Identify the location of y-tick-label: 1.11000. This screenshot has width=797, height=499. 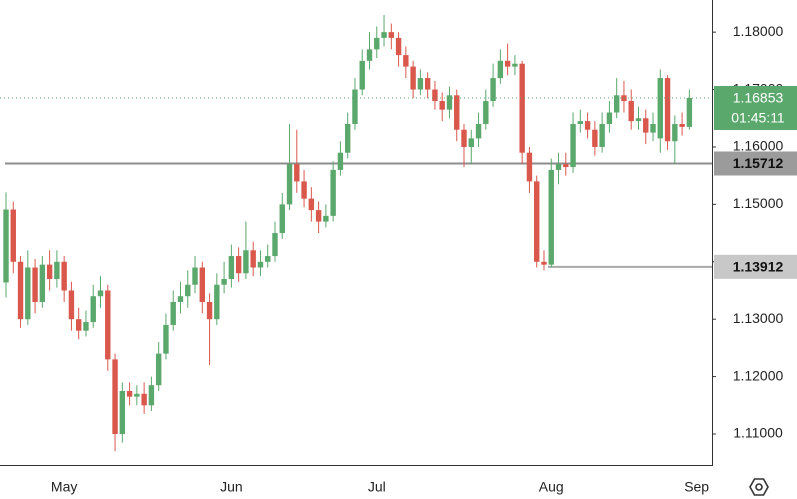
(758, 433).